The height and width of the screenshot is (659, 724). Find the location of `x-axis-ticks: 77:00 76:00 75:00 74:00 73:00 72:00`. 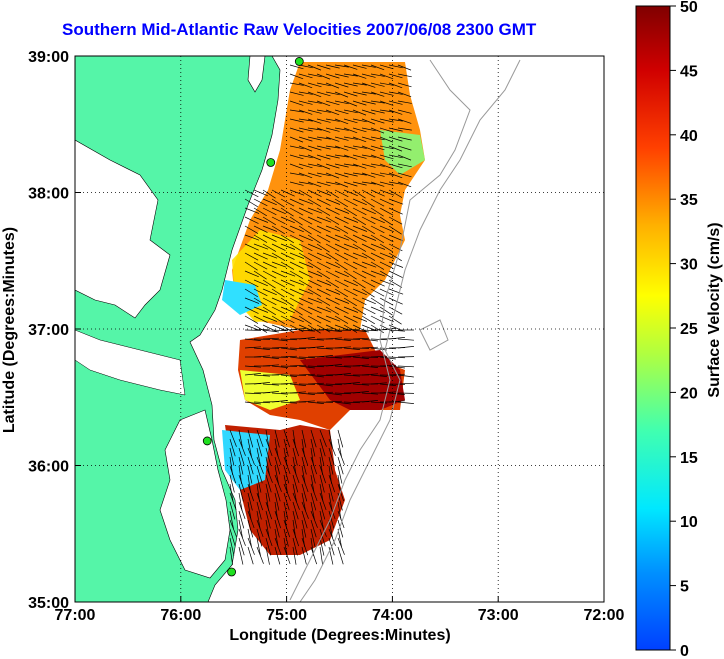

x-axis-ticks: 77:00 76:00 75:00 74:00 73:00 72:00 is located at coordinates (340, 610).